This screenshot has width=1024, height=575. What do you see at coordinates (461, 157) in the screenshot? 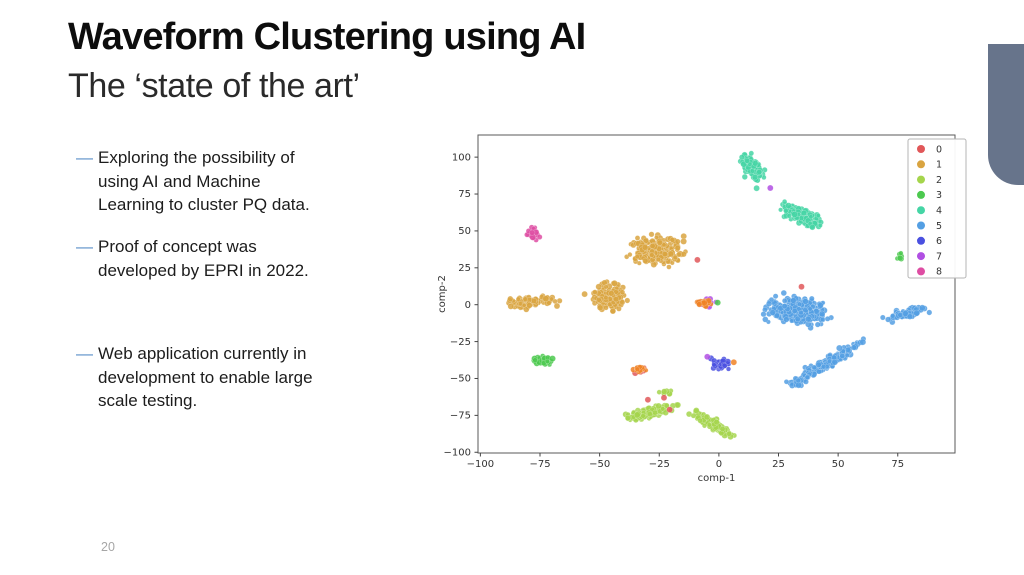
I see `svg-text: 100` at bounding box center [461, 157].